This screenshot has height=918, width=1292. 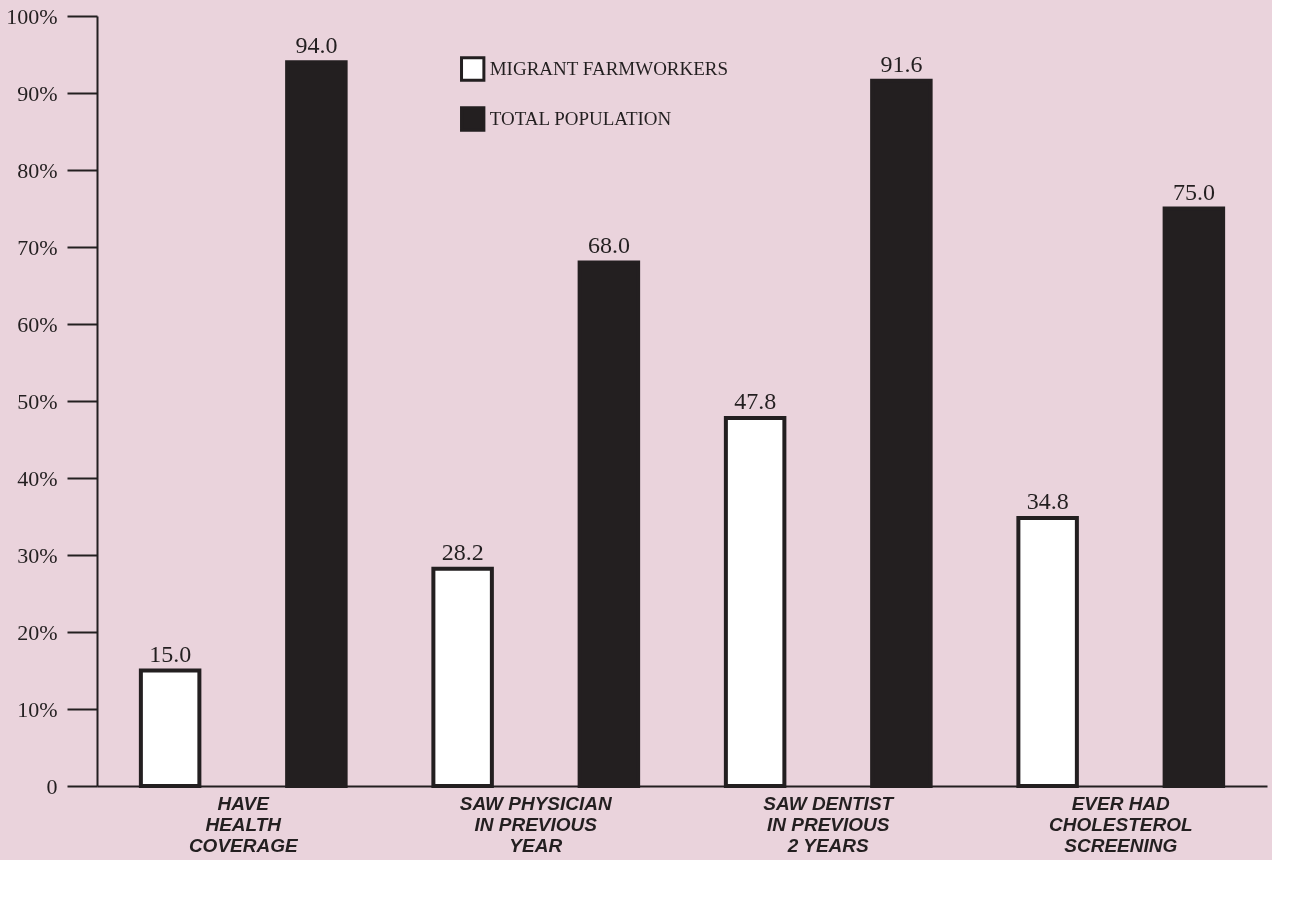 I want to click on data-label: 28.2, so click(x=462, y=551).